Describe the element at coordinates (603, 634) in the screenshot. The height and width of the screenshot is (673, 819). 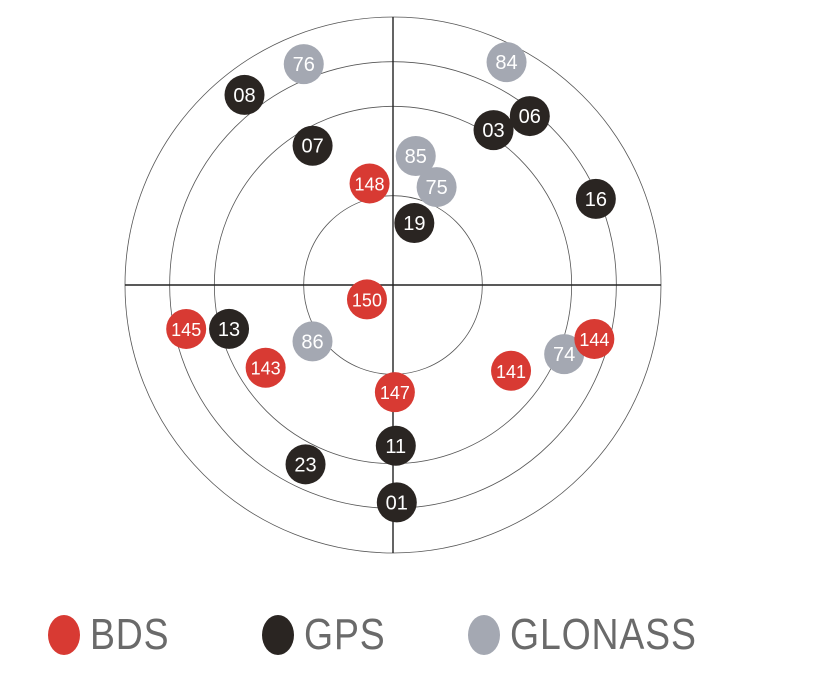
I see `legend-label: GLONASS` at that location.